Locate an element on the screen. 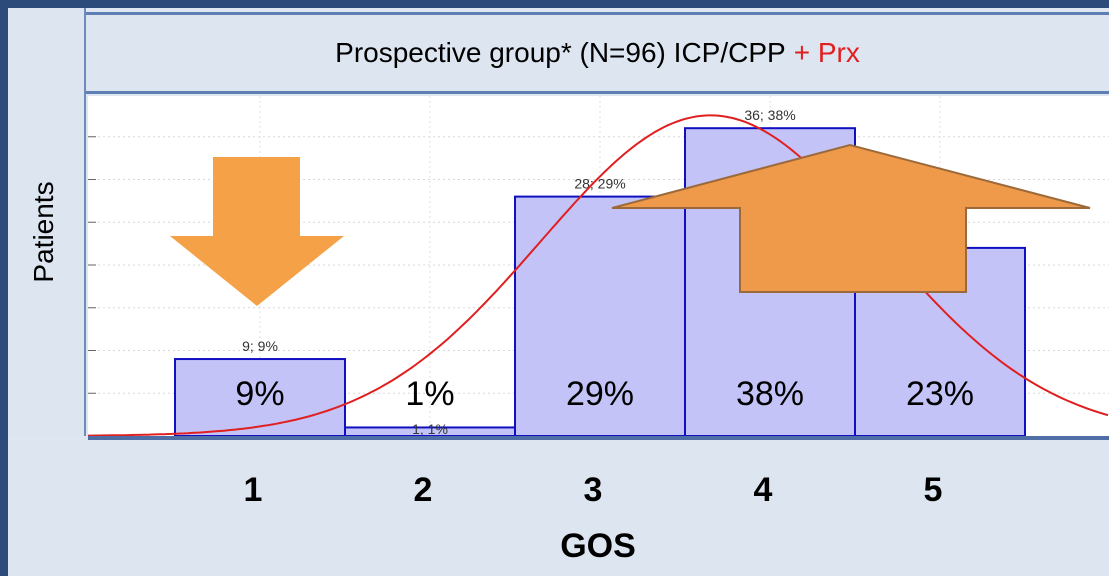 The image size is (1109, 576). bar-annotation: 36; 38% is located at coordinates (769, 115).